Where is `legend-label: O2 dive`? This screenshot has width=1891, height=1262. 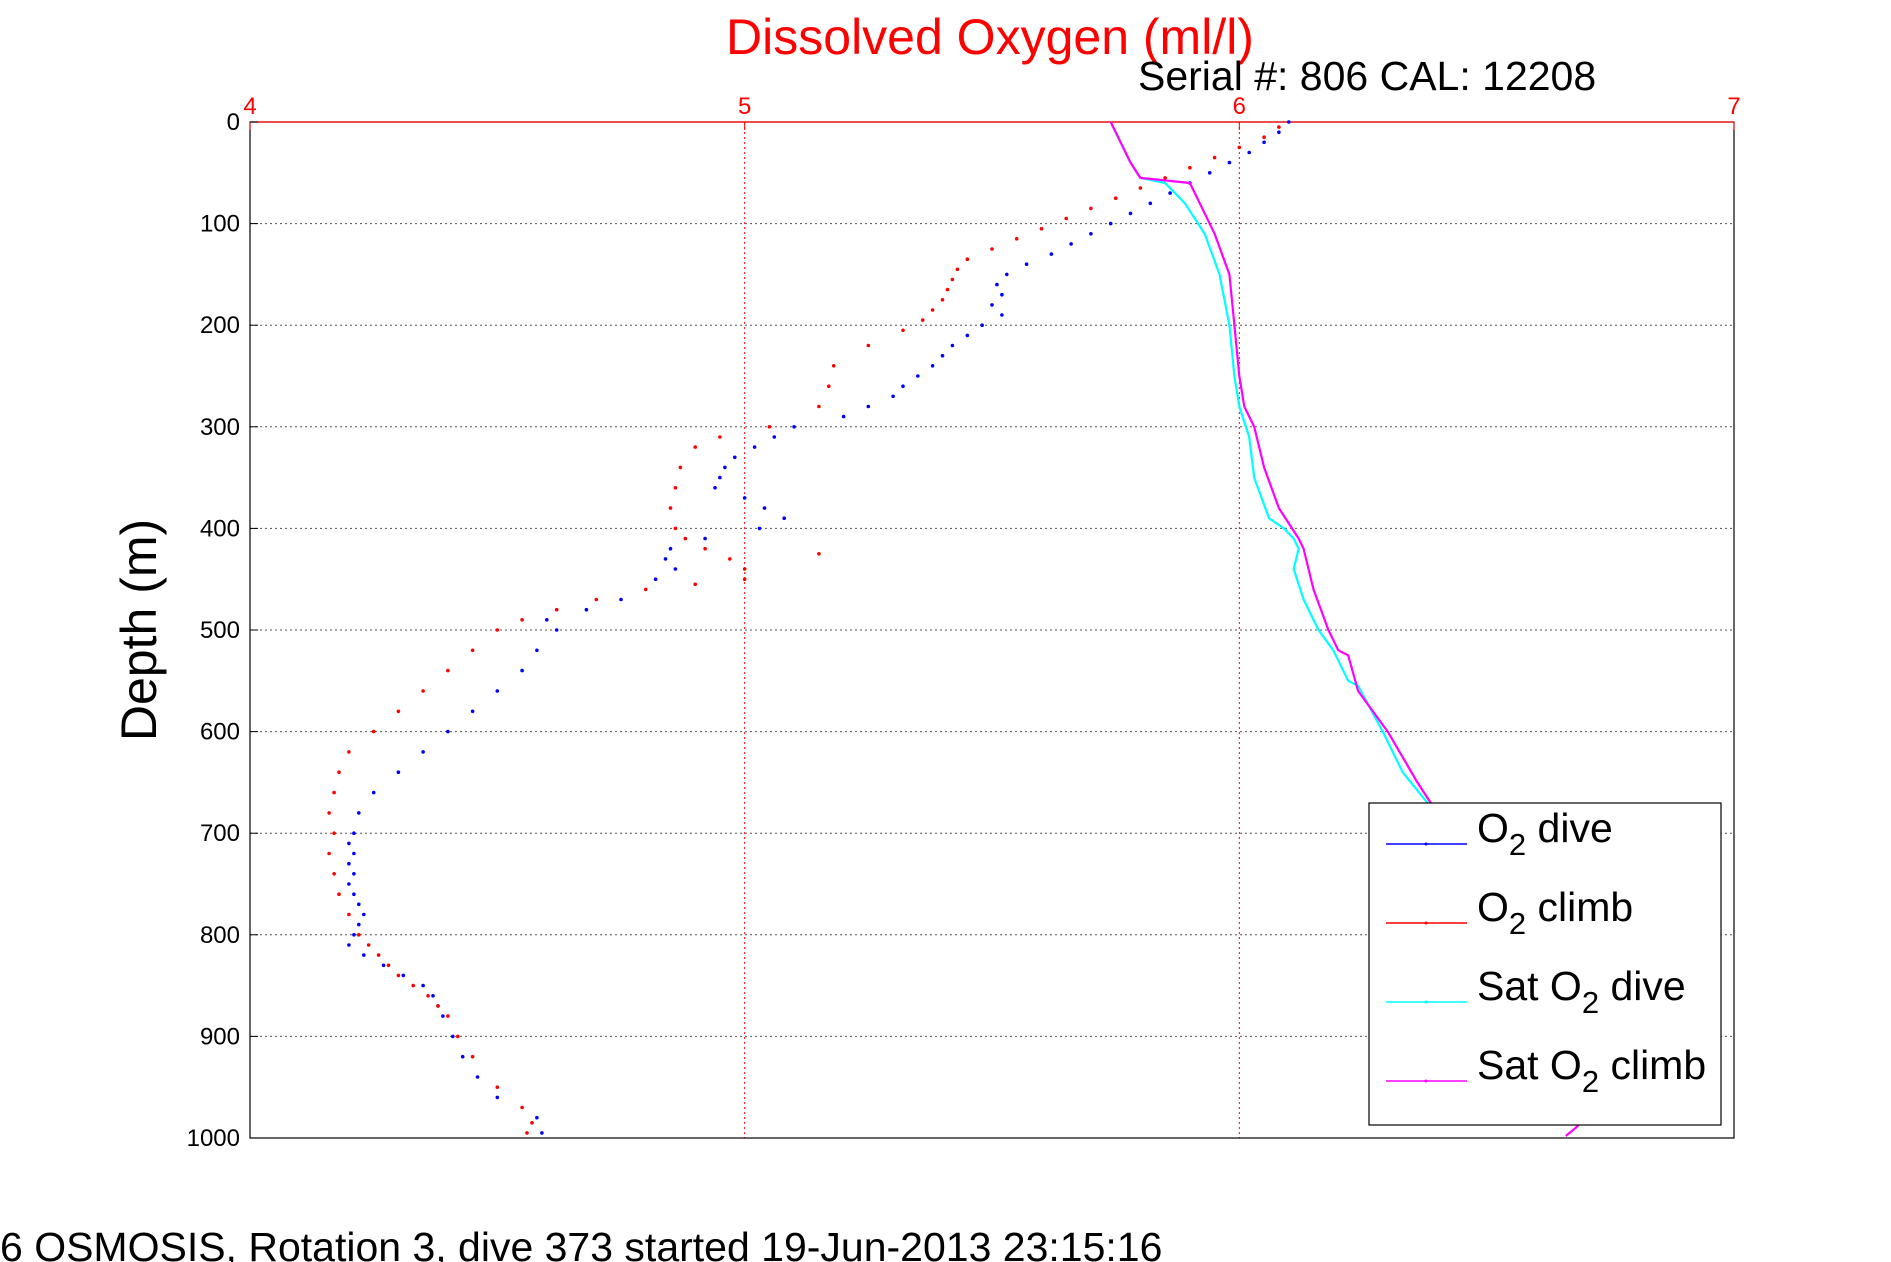
legend-label: O2 dive is located at coordinates (1545, 833).